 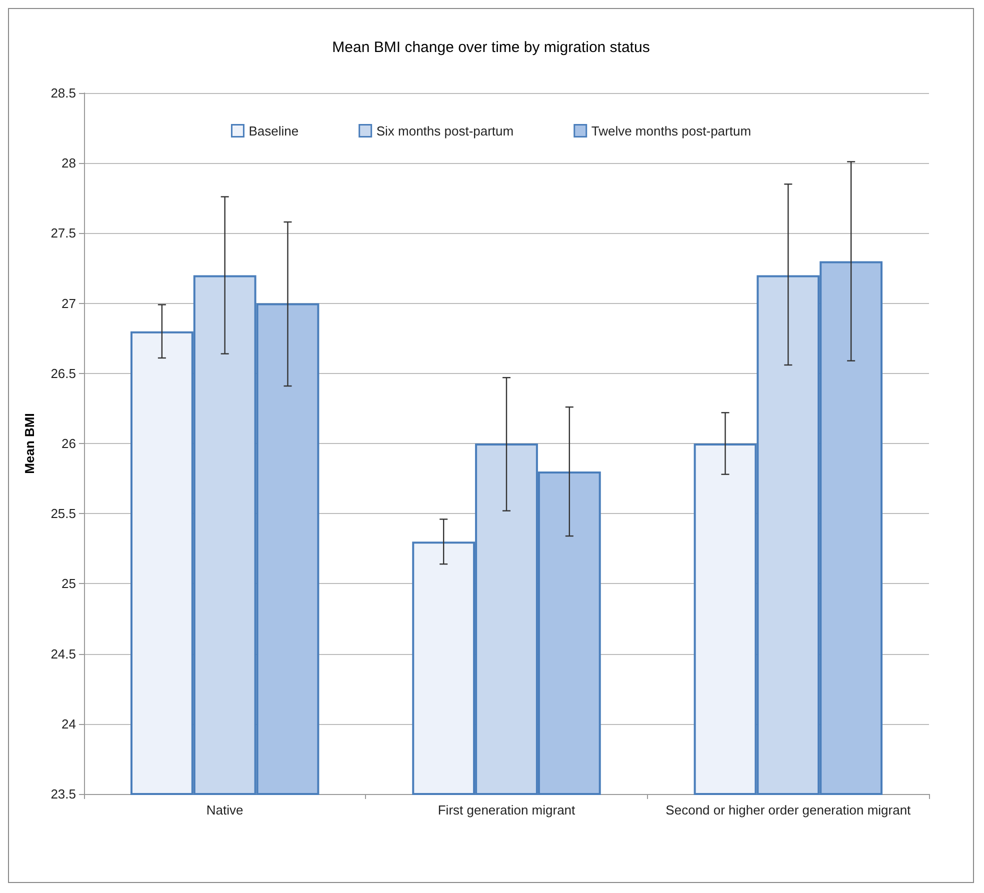 What do you see at coordinates (273, 130) in the screenshot?
I see `legend-label: Baseline` at bounding box center [273, 130].